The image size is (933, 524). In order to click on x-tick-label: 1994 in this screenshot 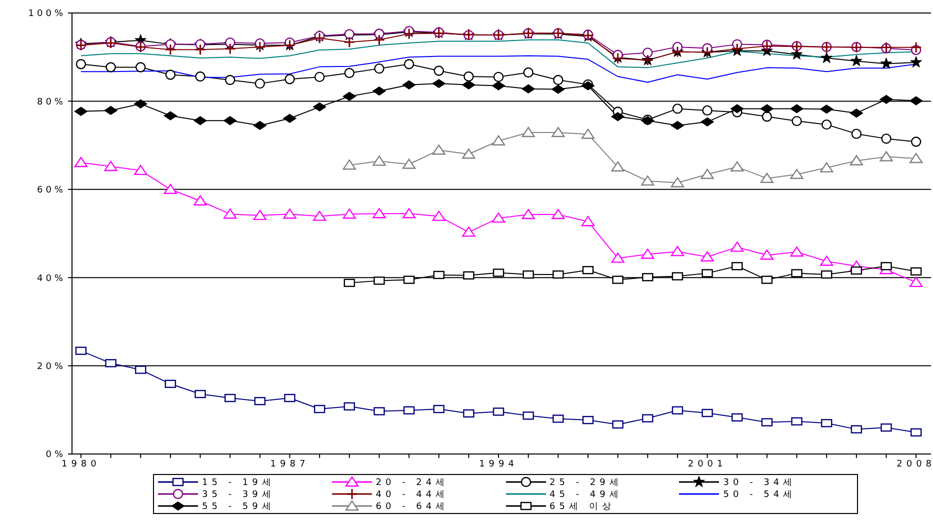, I will do `click(498, 464)`.